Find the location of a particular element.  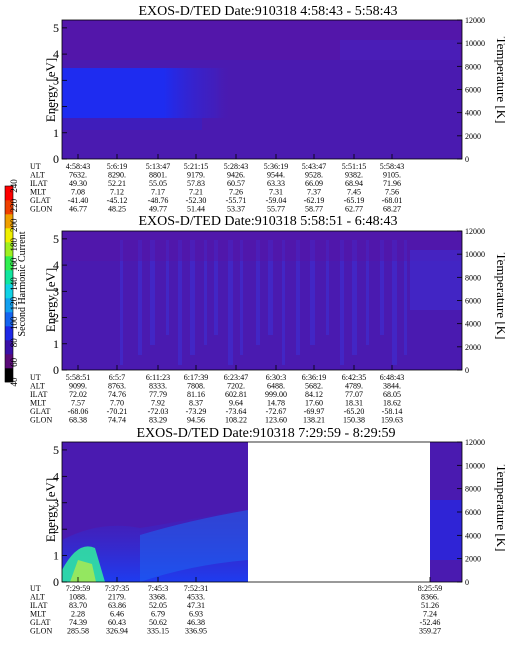

ephemeris-value: 14.78 is located at coordinates (276, 403).